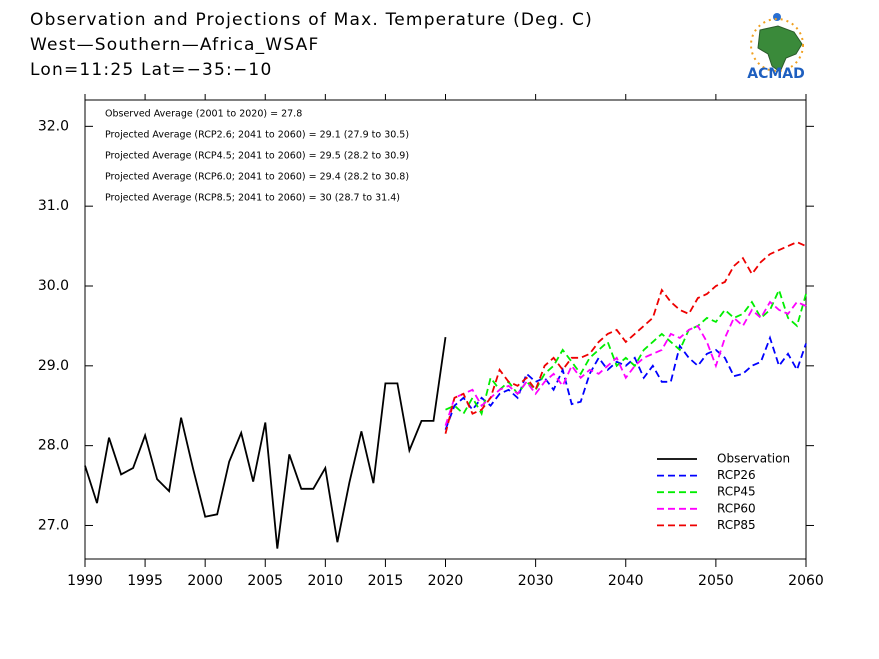  Describe the element at coordinates (736, 492) in the screenshot. I see `legend-label: RCP45` at that location.